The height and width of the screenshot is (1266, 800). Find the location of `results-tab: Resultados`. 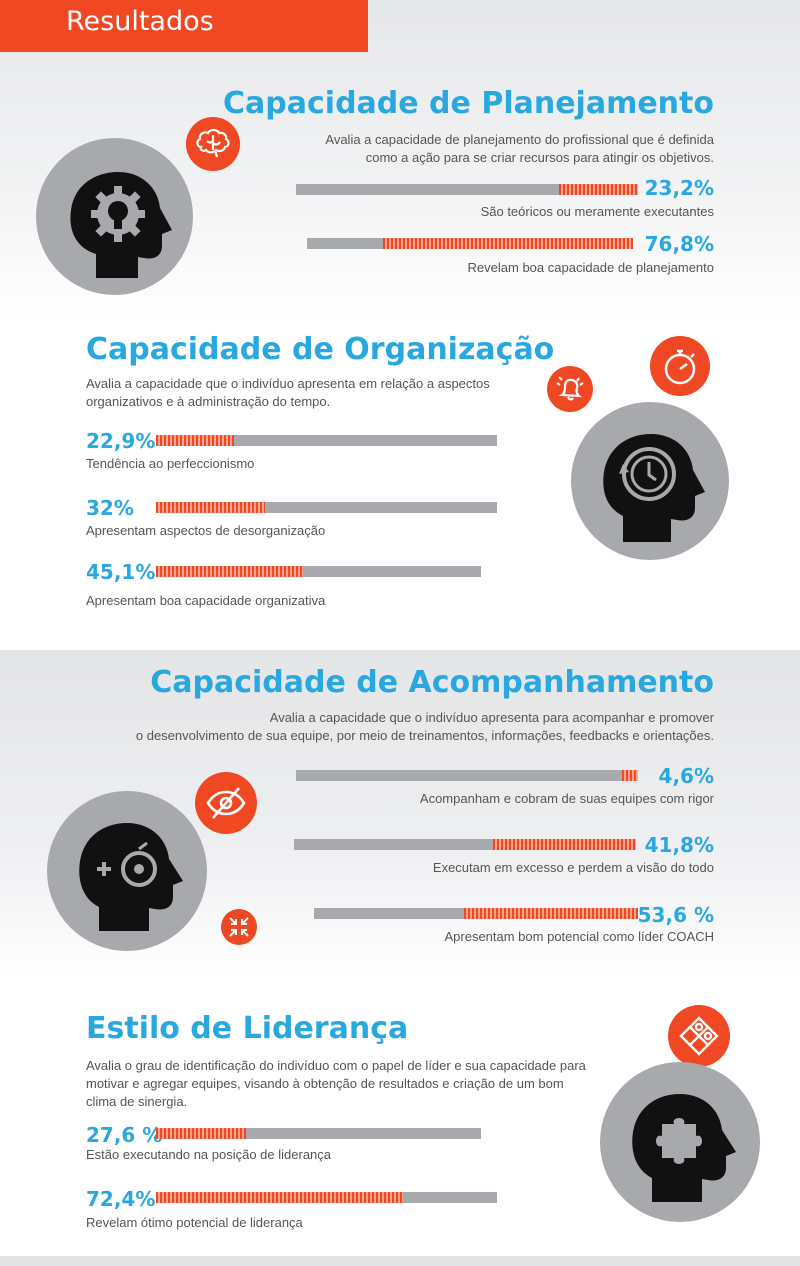

results-tab: Resultados is located at coordinates (184, 26).